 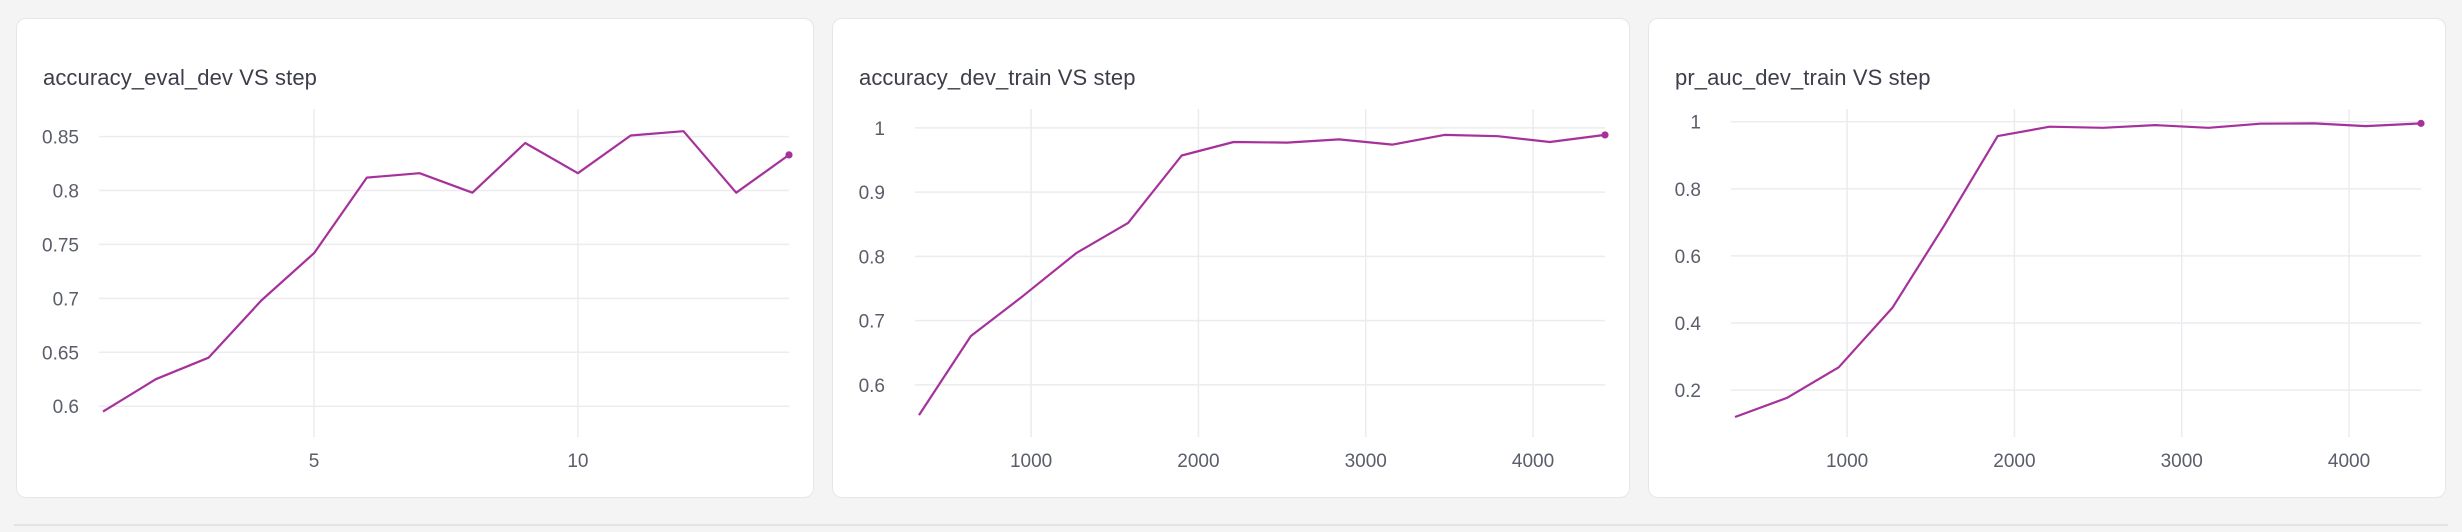 What do you see at coordinates (60, 138) in the screenshot?
I see `y-tick-label: 0.85` at bounding box center [60, 138].